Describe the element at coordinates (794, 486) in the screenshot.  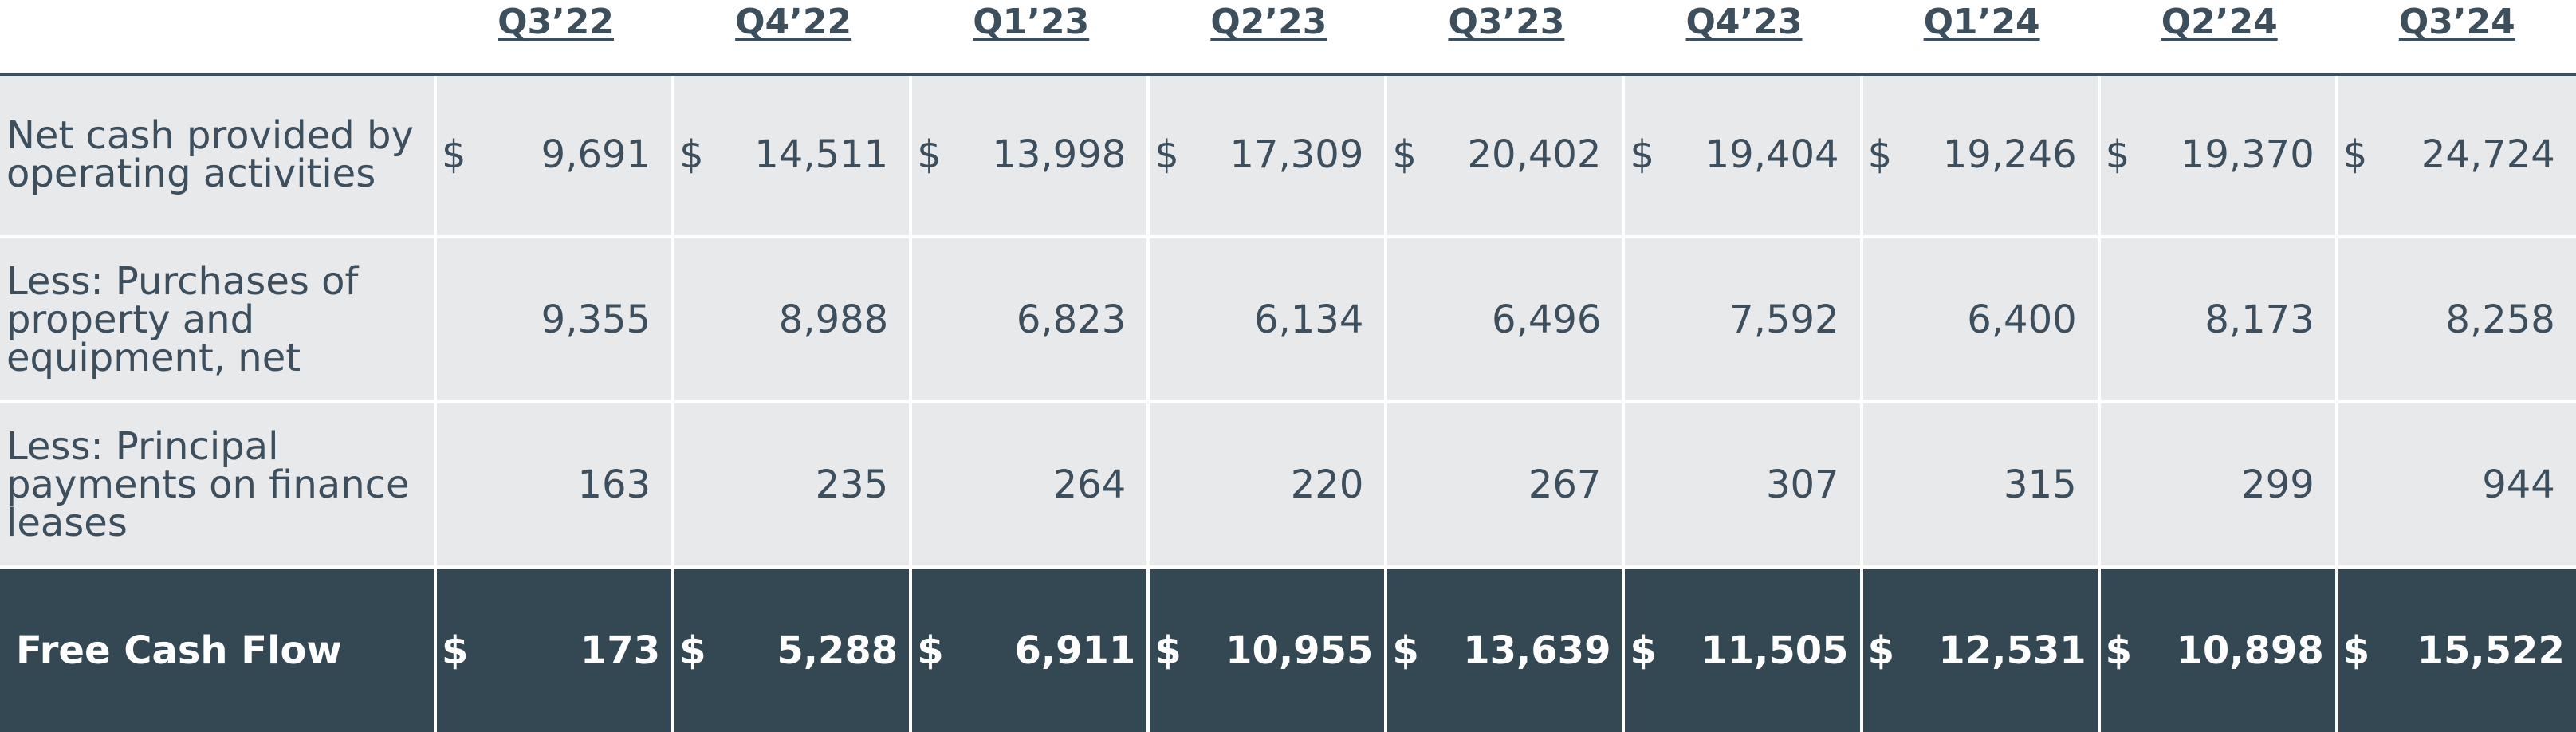
I see `table-cell: 235` at that location.